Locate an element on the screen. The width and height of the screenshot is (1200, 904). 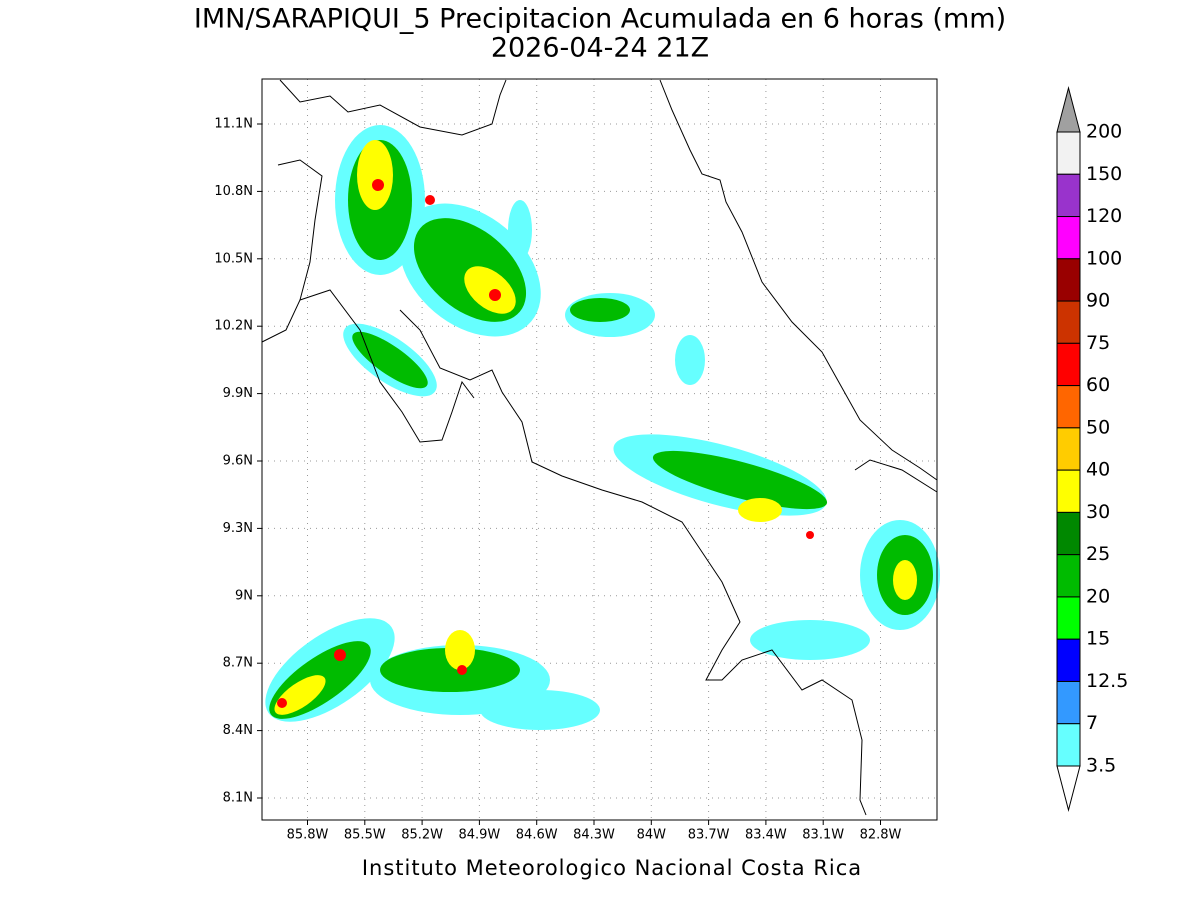
subtitle: 2026-04-24 21Z is located at coordinates (600, 48).